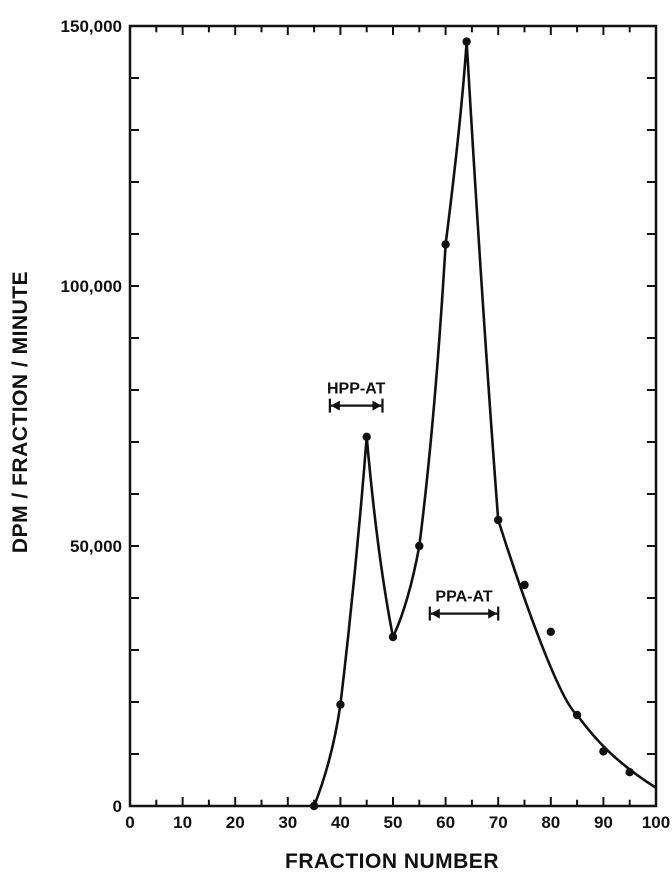 This screenshot has width=672, height=875. What do you see at coordinates (235, 822) in the screenshot?
I see `x-tick-label: 20` at bounding box center [235, 822].